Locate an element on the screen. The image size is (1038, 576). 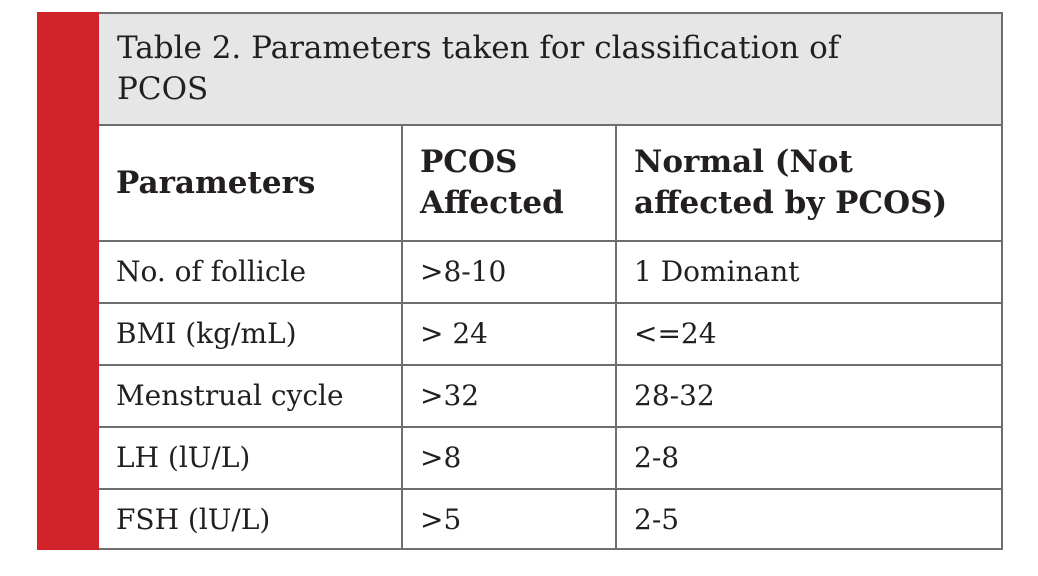
column-header-pcos-line-1: PCOS is located at coordinates (469, 162).